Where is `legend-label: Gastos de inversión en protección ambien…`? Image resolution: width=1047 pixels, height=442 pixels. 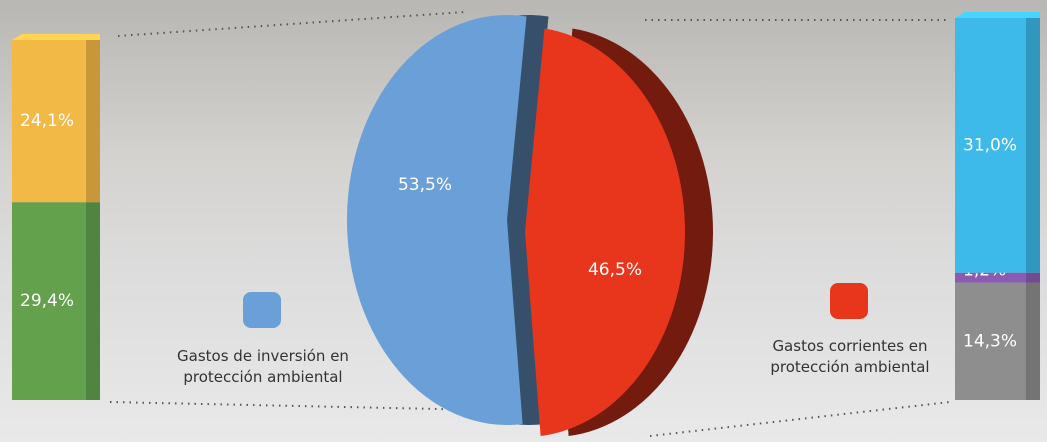 legend-label: Gastos de inversión en protección ambien… is located at coordinates (263, 366).